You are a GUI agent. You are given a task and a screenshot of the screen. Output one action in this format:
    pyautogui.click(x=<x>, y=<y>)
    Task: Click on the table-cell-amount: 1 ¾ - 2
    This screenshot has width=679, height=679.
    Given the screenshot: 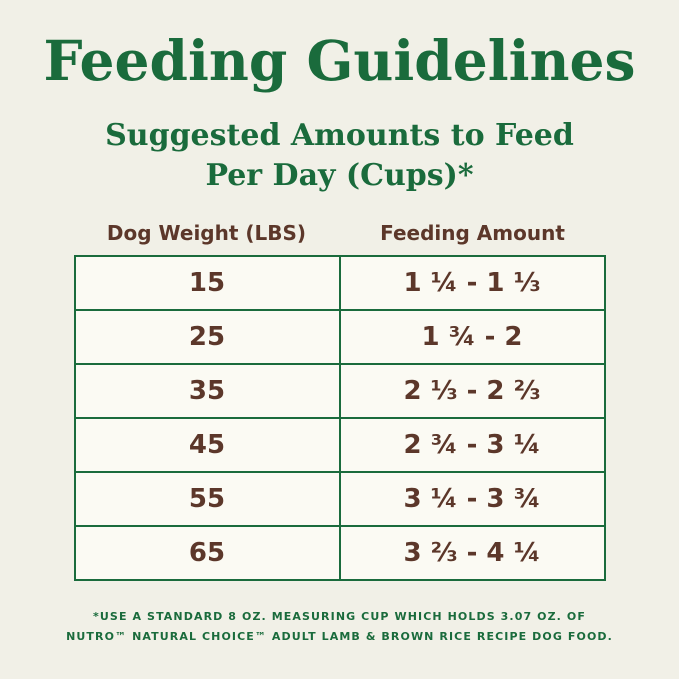 What is the action you would take?
    pyautogui.click(x=472, y=336)
    